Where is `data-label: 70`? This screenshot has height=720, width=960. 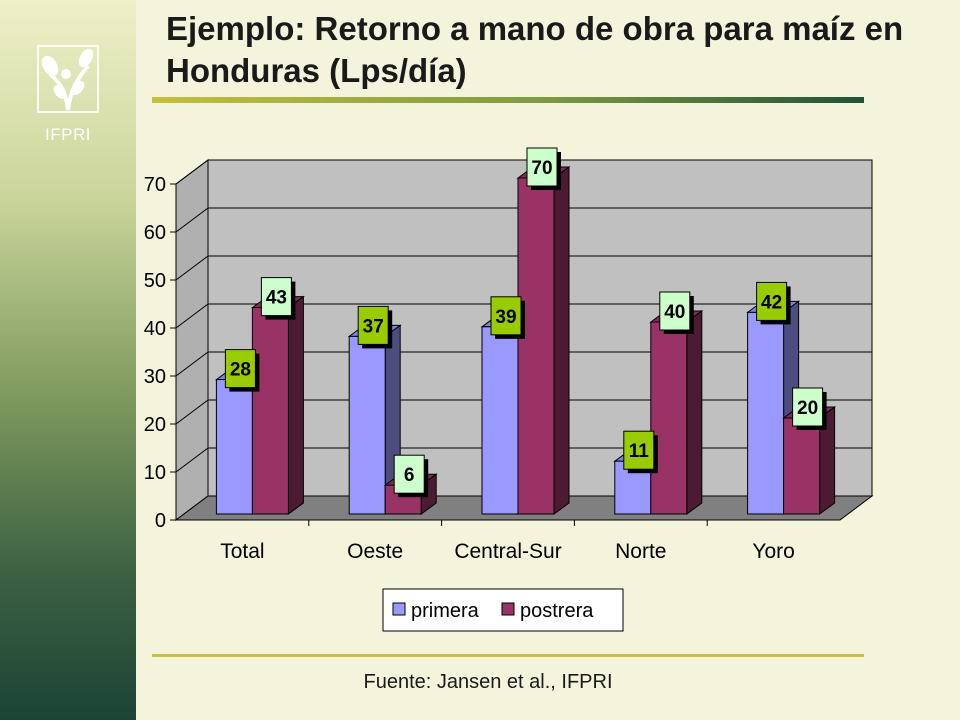
data-label: 70 is located at coordinates (543, 168).